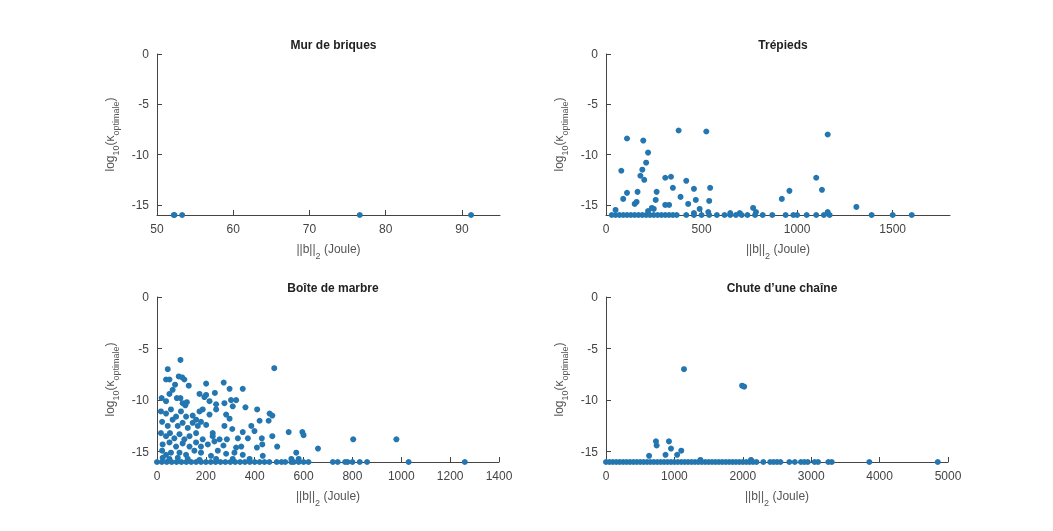 This screenshot has height=531, width=1053. What do you see at coordinates (450, 476) in the screenshot?
I see `x-tick-label: 1200` at bounding box center [450, 476].